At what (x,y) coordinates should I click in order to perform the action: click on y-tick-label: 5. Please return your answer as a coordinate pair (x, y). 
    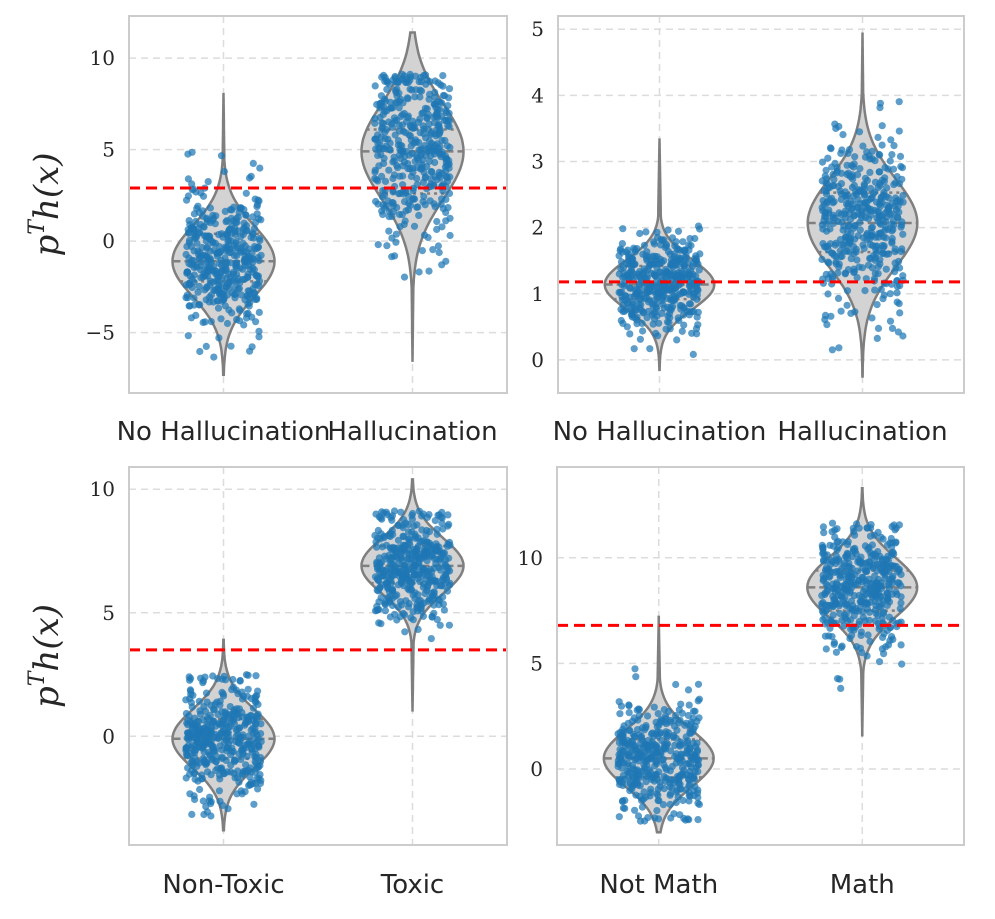
    Looking at the image, I should click on (108, 613).